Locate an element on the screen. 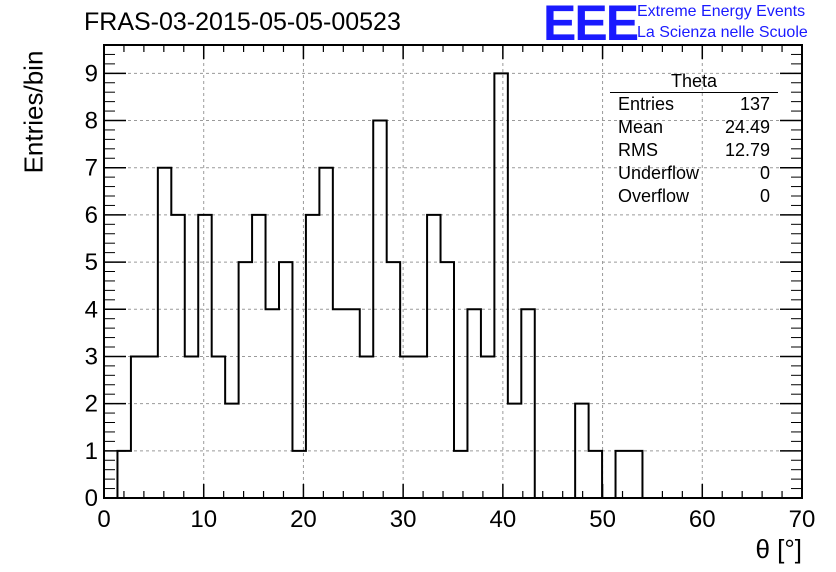 This screenshot has width=836, height=572. x-tick-label: 10 is located at coordinates (203, 519).